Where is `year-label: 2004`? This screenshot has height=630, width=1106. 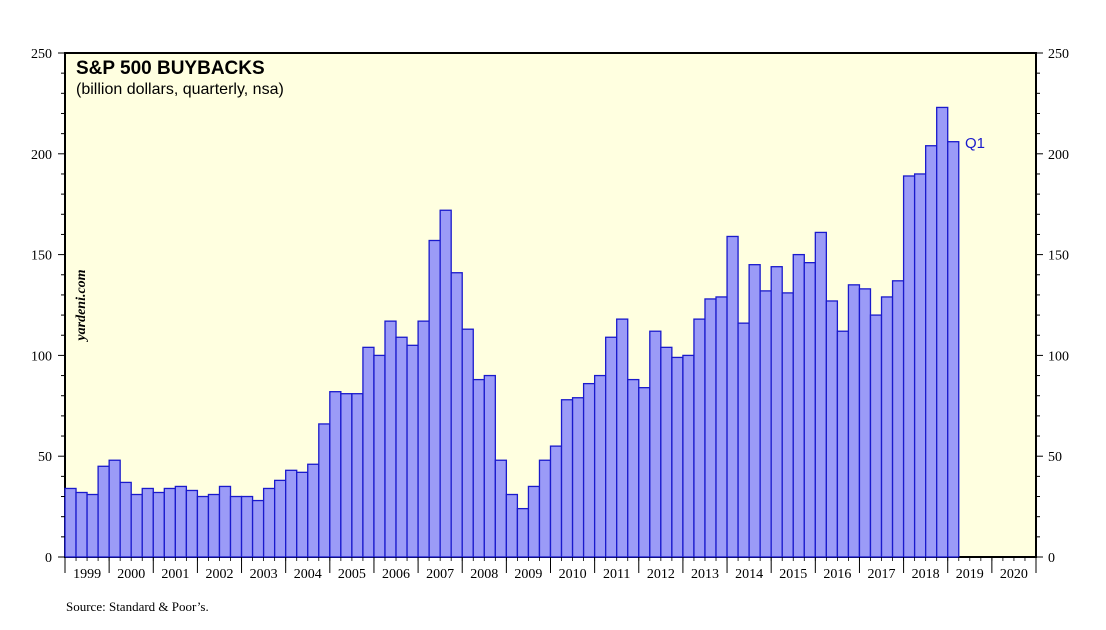
year-label: 2004 is located at coordinates (308, 574).